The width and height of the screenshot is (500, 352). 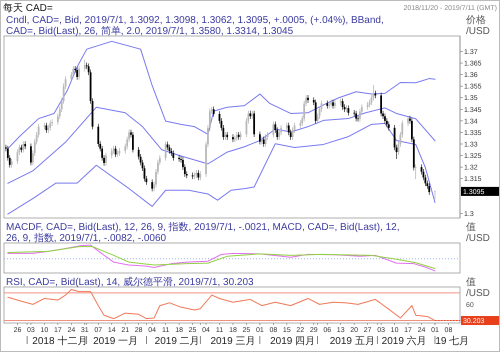 What do you see at coordinates (28, 8) in the screenshot?
I see `chart-title: 每天 CAD=` at bounding box center [28, 8].